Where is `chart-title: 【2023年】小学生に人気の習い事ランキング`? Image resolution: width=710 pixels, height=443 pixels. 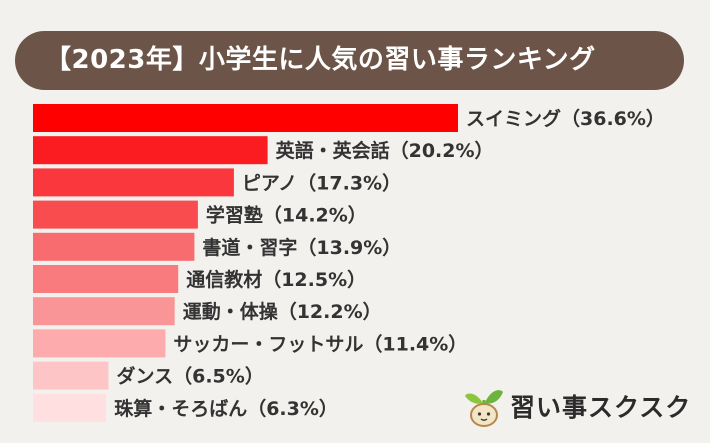 chart-title: 【2023年】小学生に人気の習い事ランキング is located at coordinates (349, 60).